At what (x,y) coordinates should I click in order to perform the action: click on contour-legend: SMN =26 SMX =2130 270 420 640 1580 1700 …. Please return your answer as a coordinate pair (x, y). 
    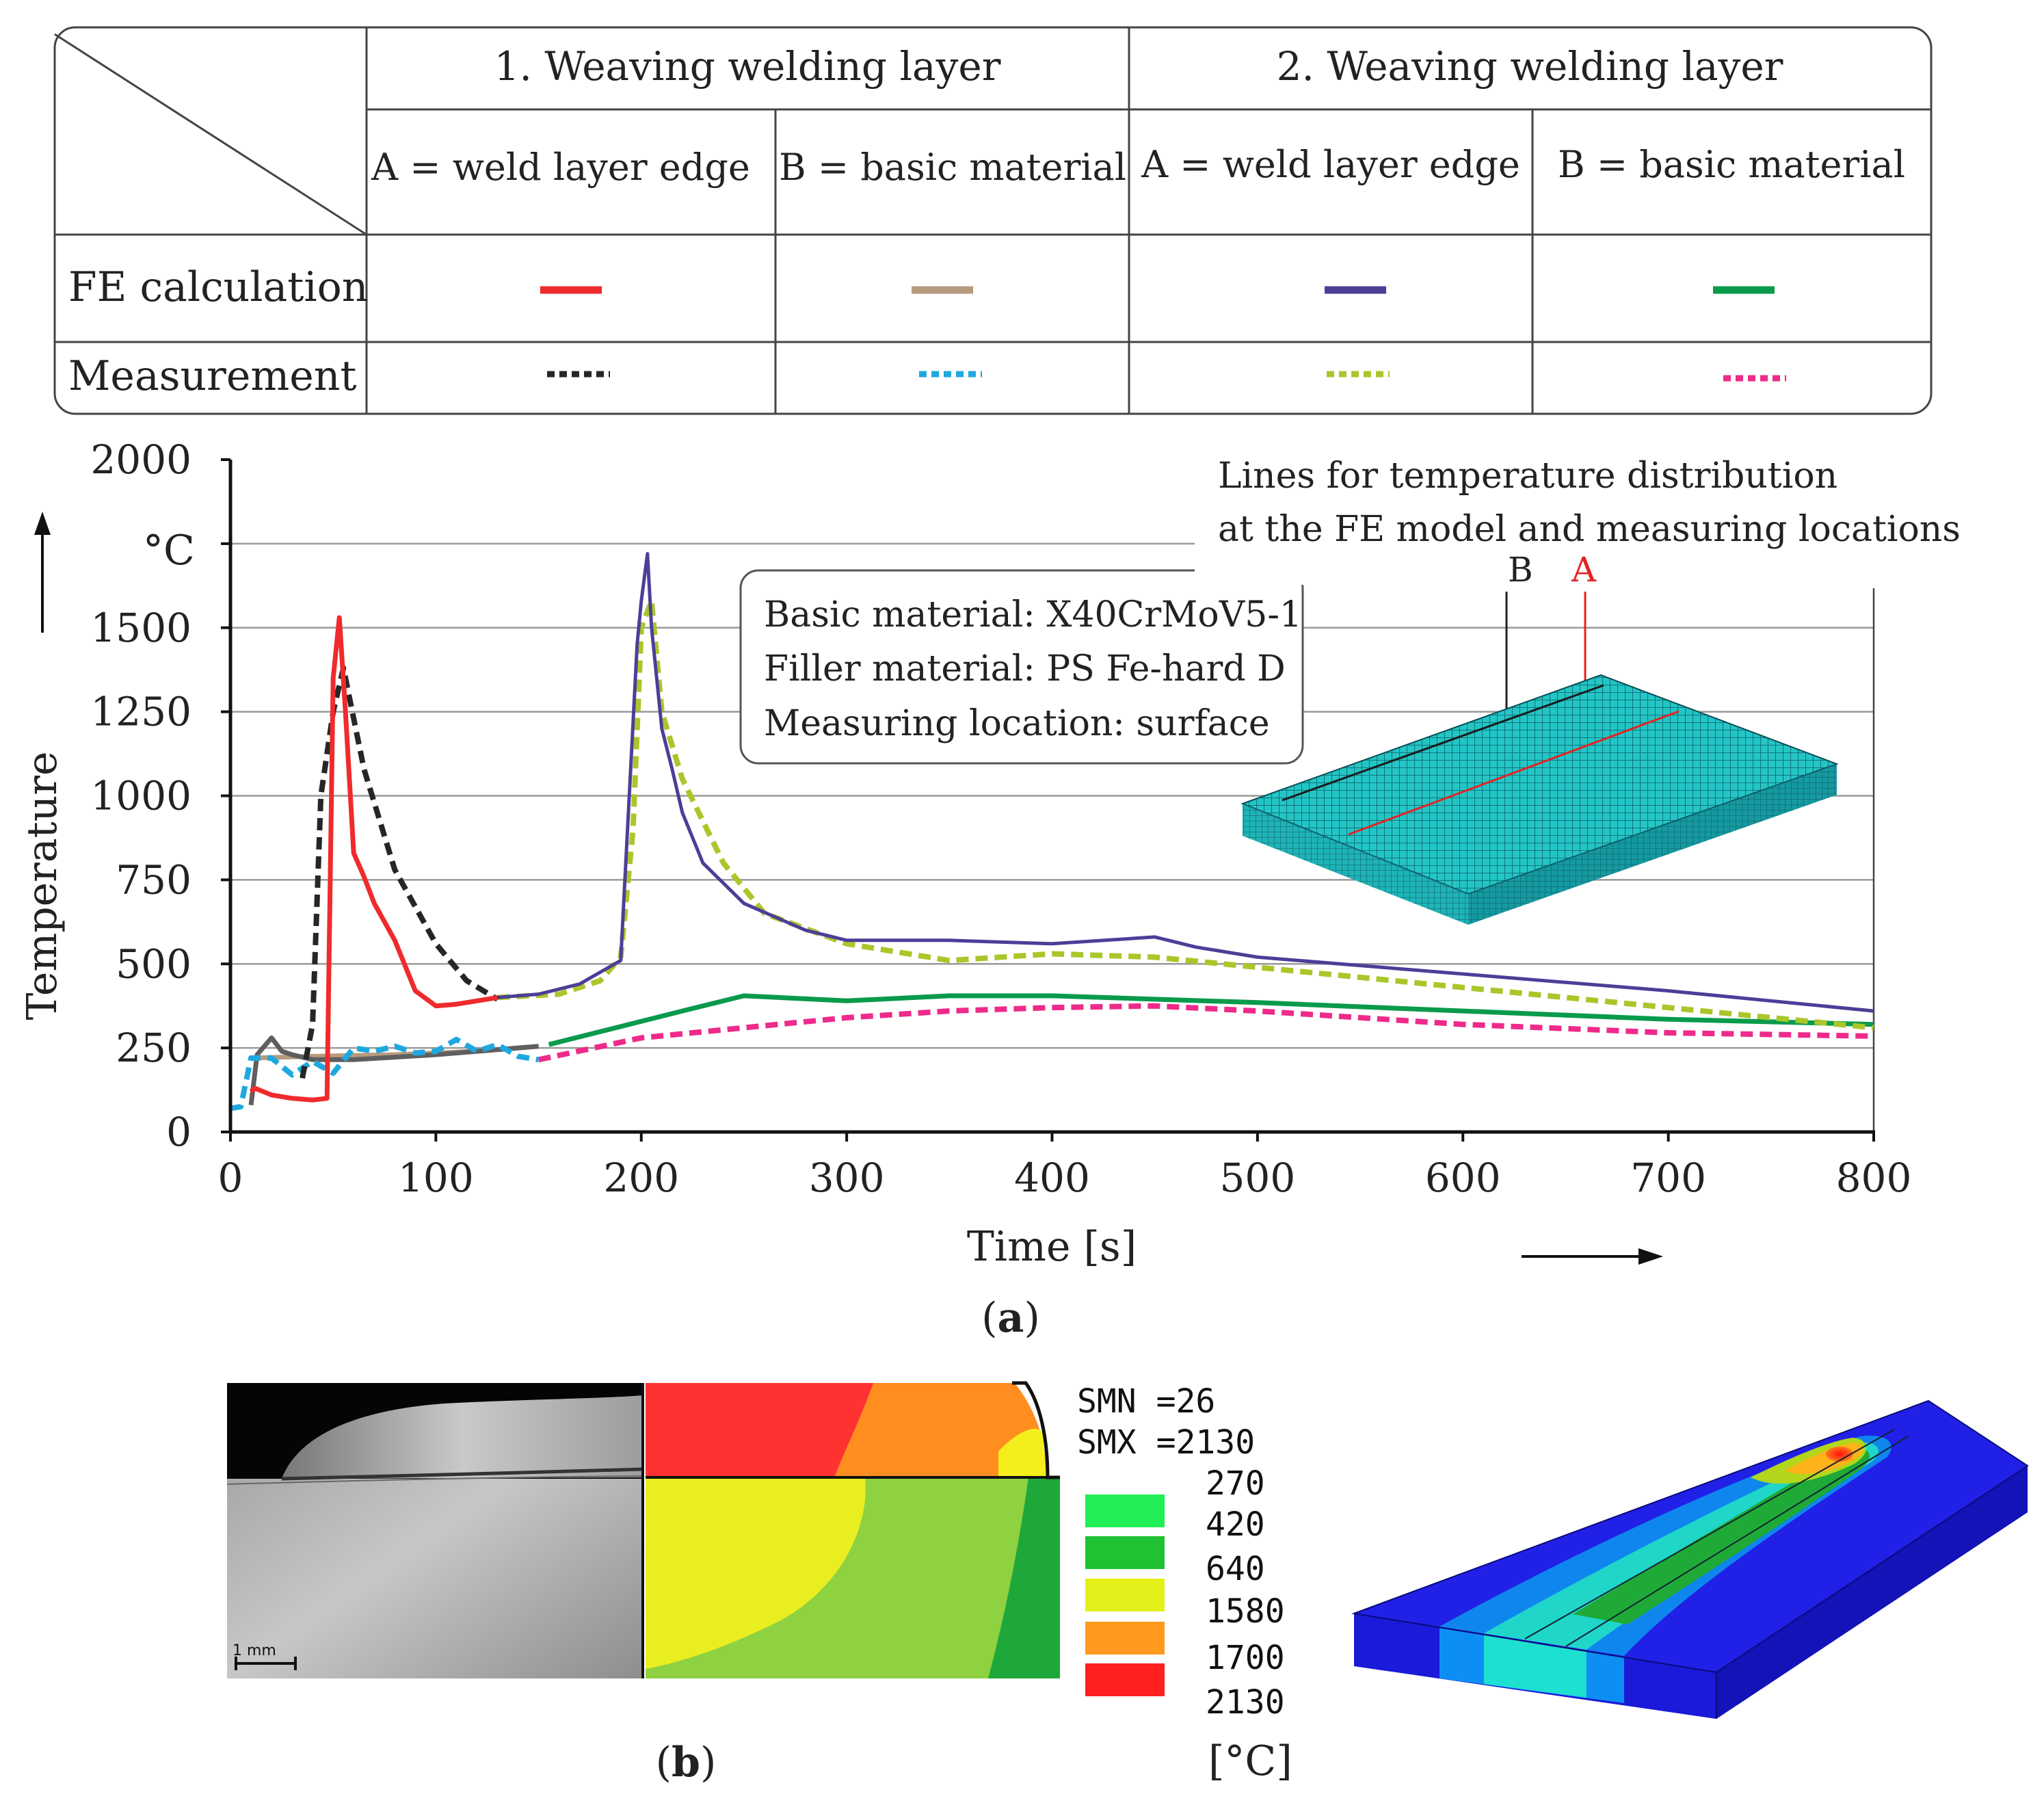
    Looking at the image, I should click on (1184, 1583).